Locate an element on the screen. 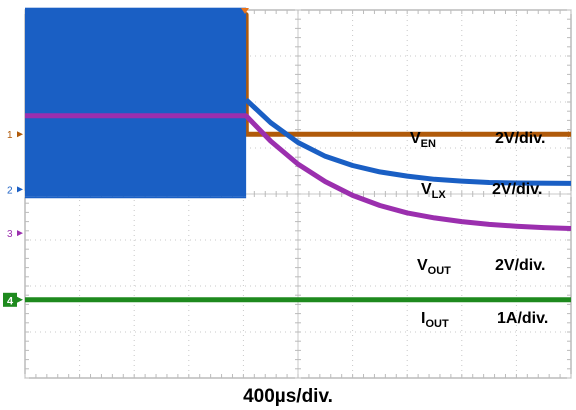 Image resolution: width=576 pixels, height=410 pixels. ch2-name-sub: LX is located at coordinates (439, 195).